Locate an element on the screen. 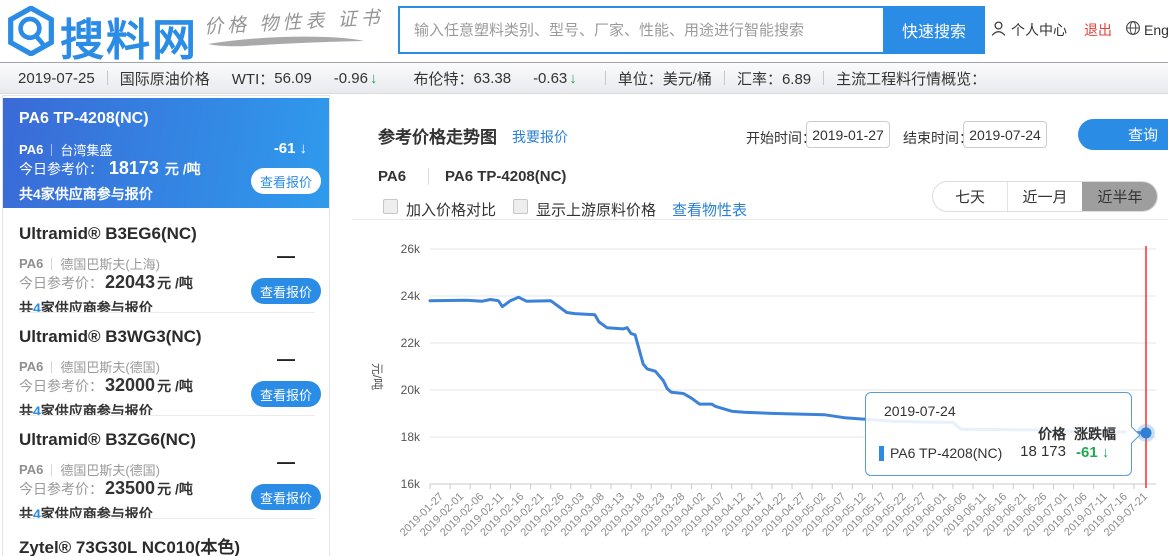 This screenshot has width=1168, height=556. price-unit: 元 /吨 is located at coordinates (182, 169).